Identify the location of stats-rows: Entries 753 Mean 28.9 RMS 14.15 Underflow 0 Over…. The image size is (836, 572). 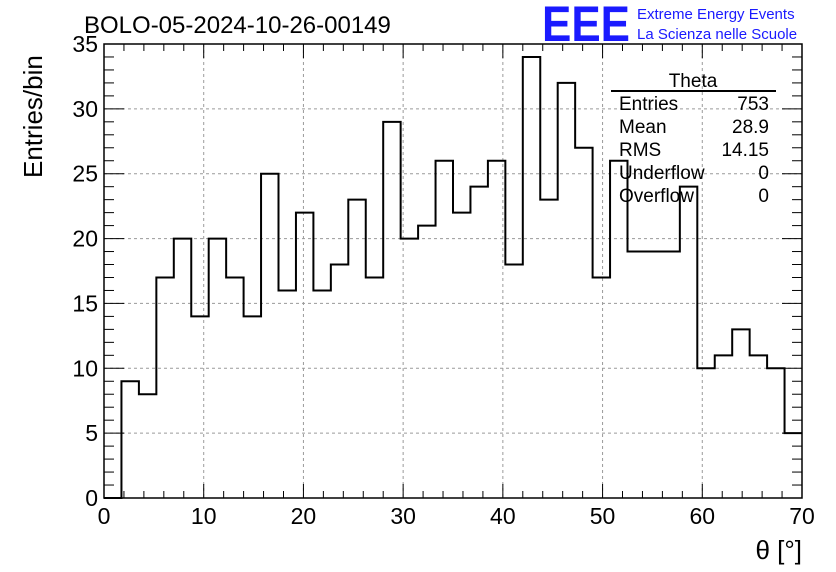
(694, 150).